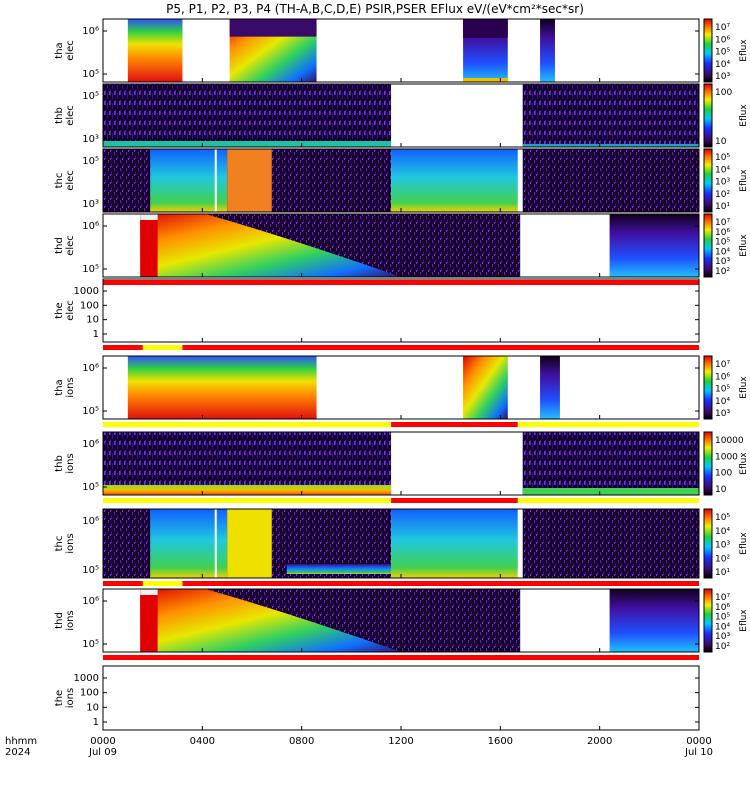  What do you see at coordinates (722, 637) in the screenshot?
I see `panel-thd-ions-colorbar-tick: 10³` at bounding box center [722, 637].